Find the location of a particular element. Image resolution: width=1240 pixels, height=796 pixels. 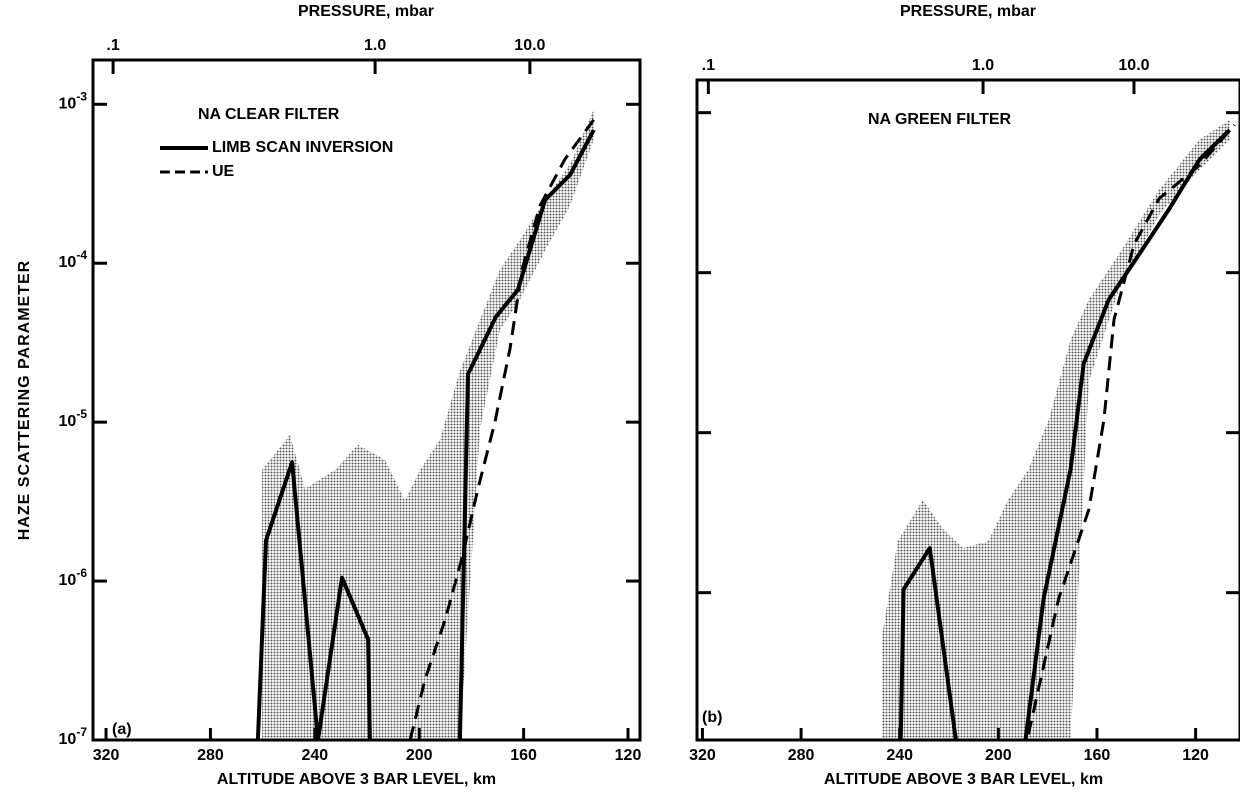

panel-title: NA GREEN FILTER is located at coordinates (940, 119).